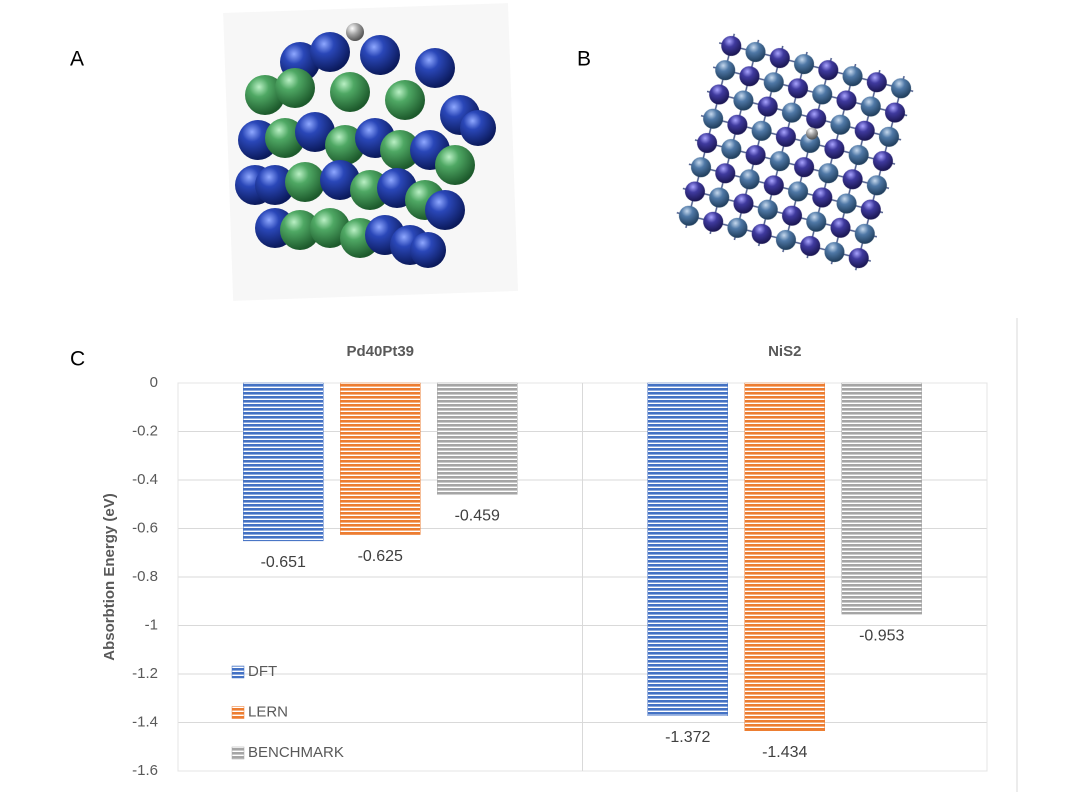 Image resolution: width=1065 pixels, height=806 pixels. What do you see at coordinates (584, 59) in the screenshot?
I see `panel-label: B` at bounding box center [584, 59].